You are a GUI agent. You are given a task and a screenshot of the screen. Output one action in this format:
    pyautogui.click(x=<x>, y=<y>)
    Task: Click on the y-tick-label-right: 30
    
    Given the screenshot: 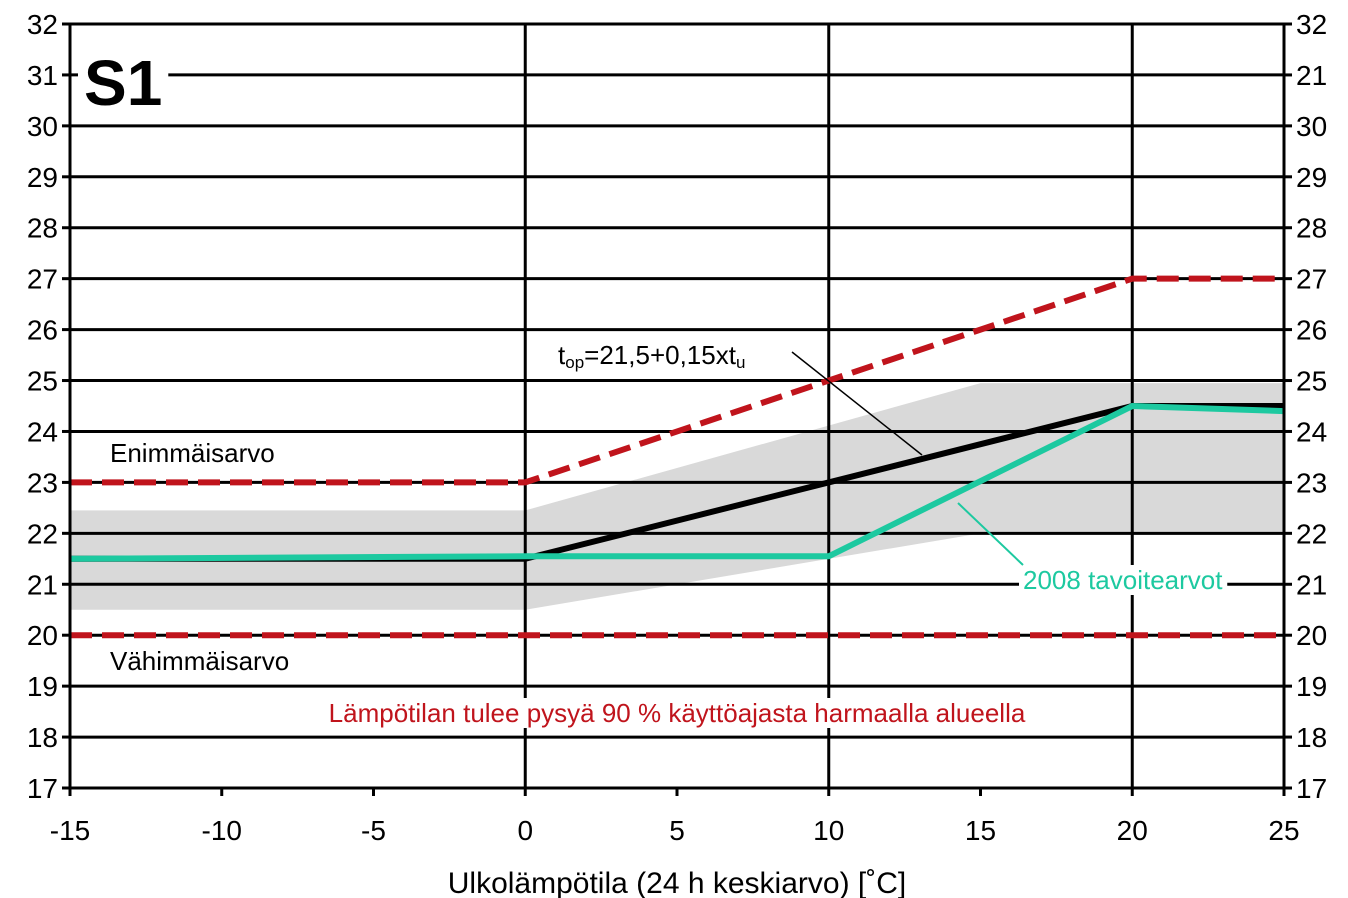 What is the action you would take?
    pyautogui.click(x=1311, y=126)
    